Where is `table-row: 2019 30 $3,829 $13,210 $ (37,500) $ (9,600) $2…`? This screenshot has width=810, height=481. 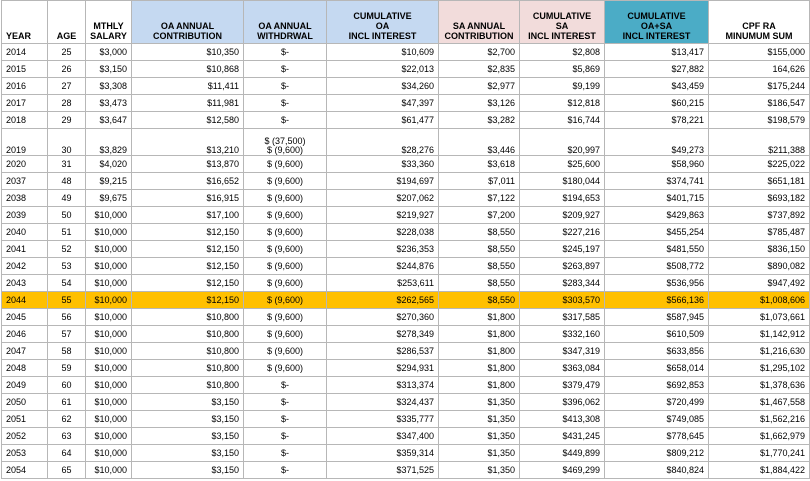 table-row: 2019 30 $3,829 $13,210 $ (37,500) $ (9,600) $2… is located at coordinates (405, 142).